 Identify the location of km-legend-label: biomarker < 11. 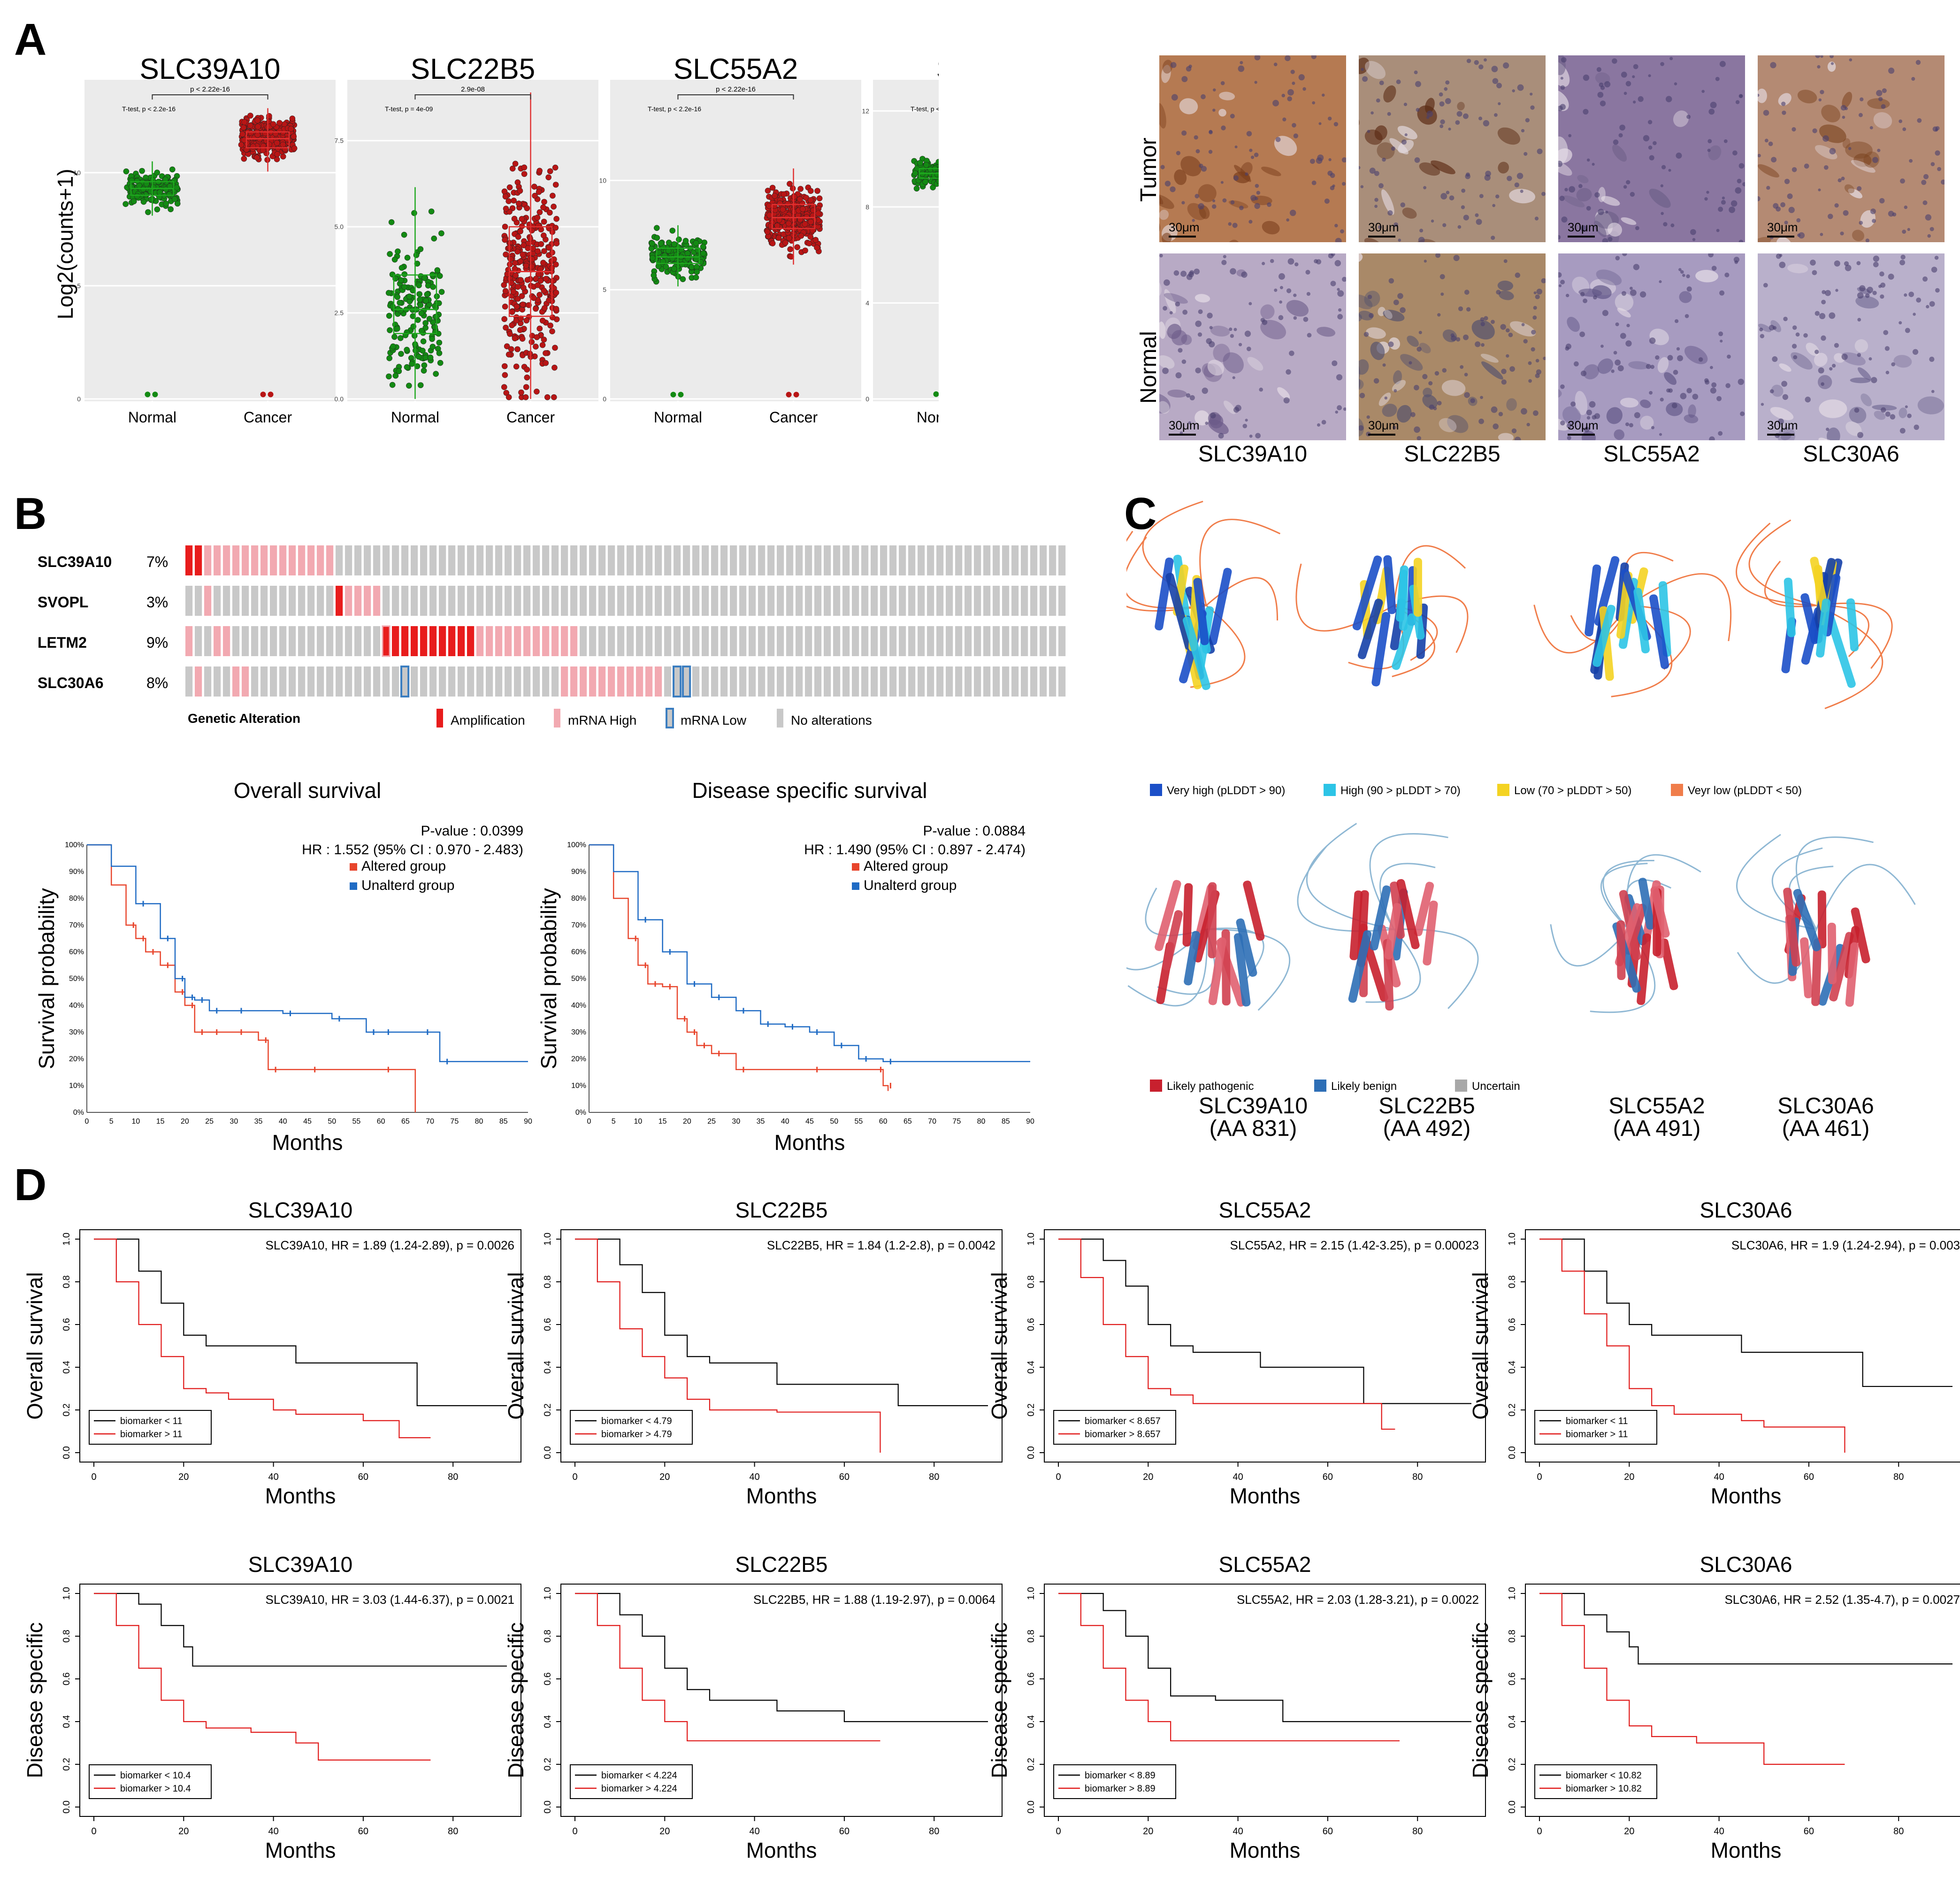
(151, 1421).